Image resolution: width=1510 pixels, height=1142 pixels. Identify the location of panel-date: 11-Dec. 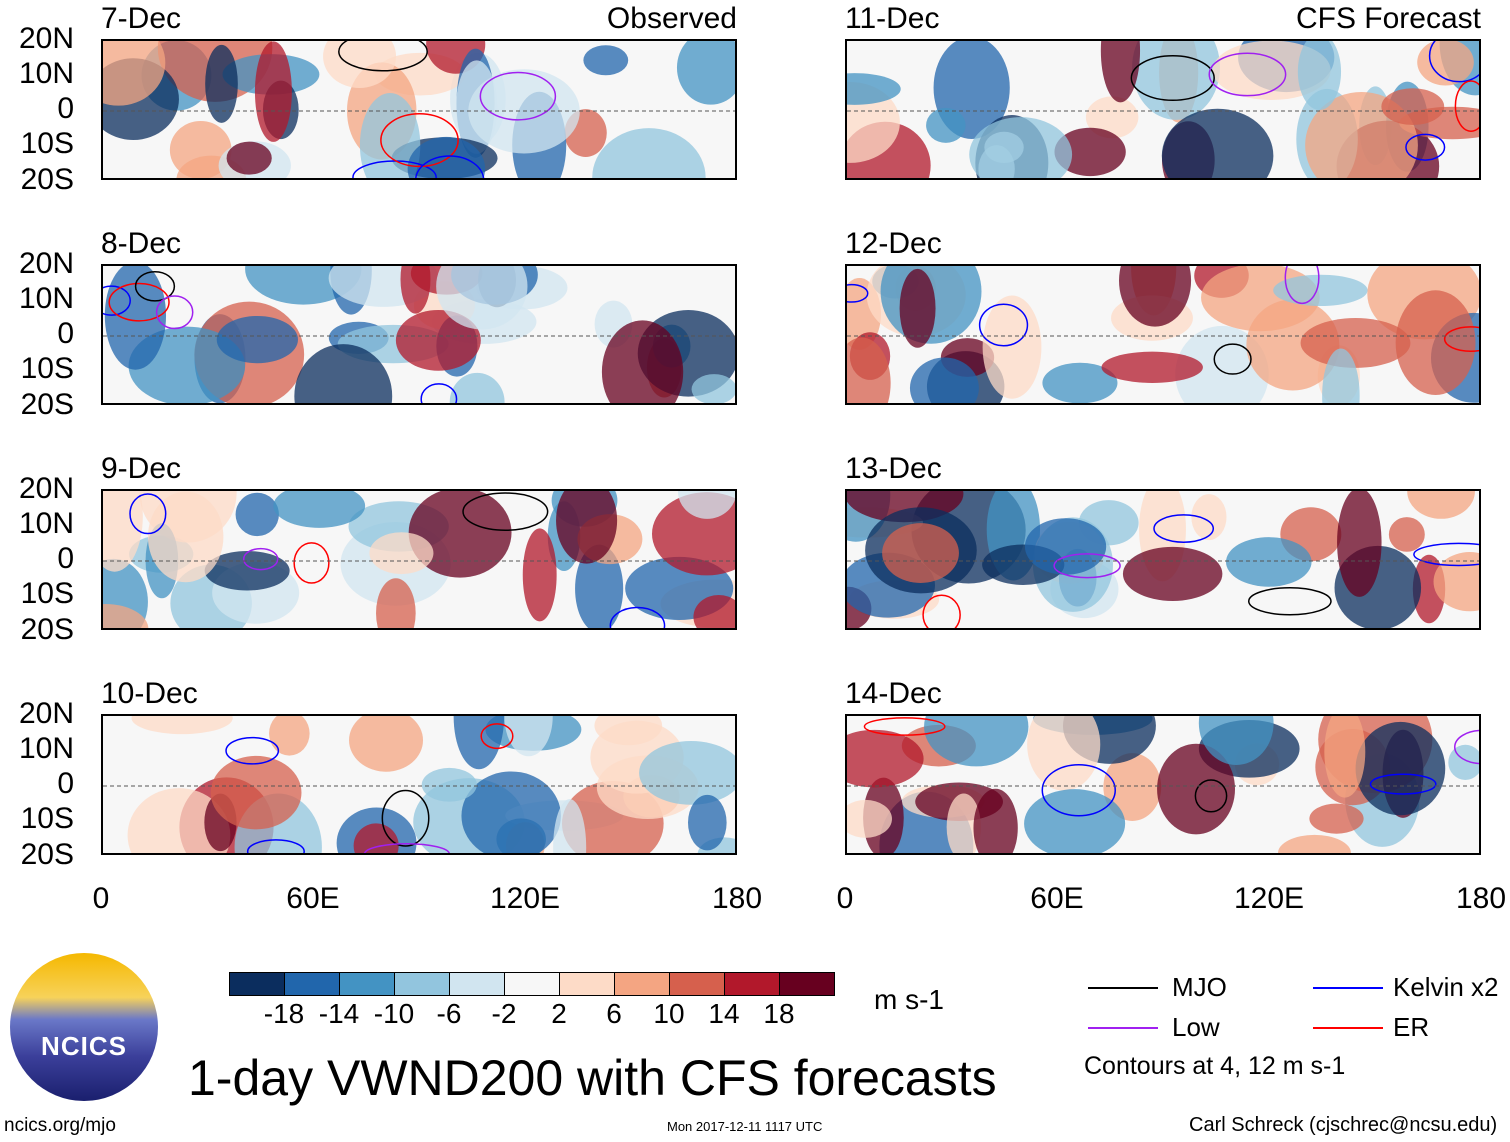
(892, 18).